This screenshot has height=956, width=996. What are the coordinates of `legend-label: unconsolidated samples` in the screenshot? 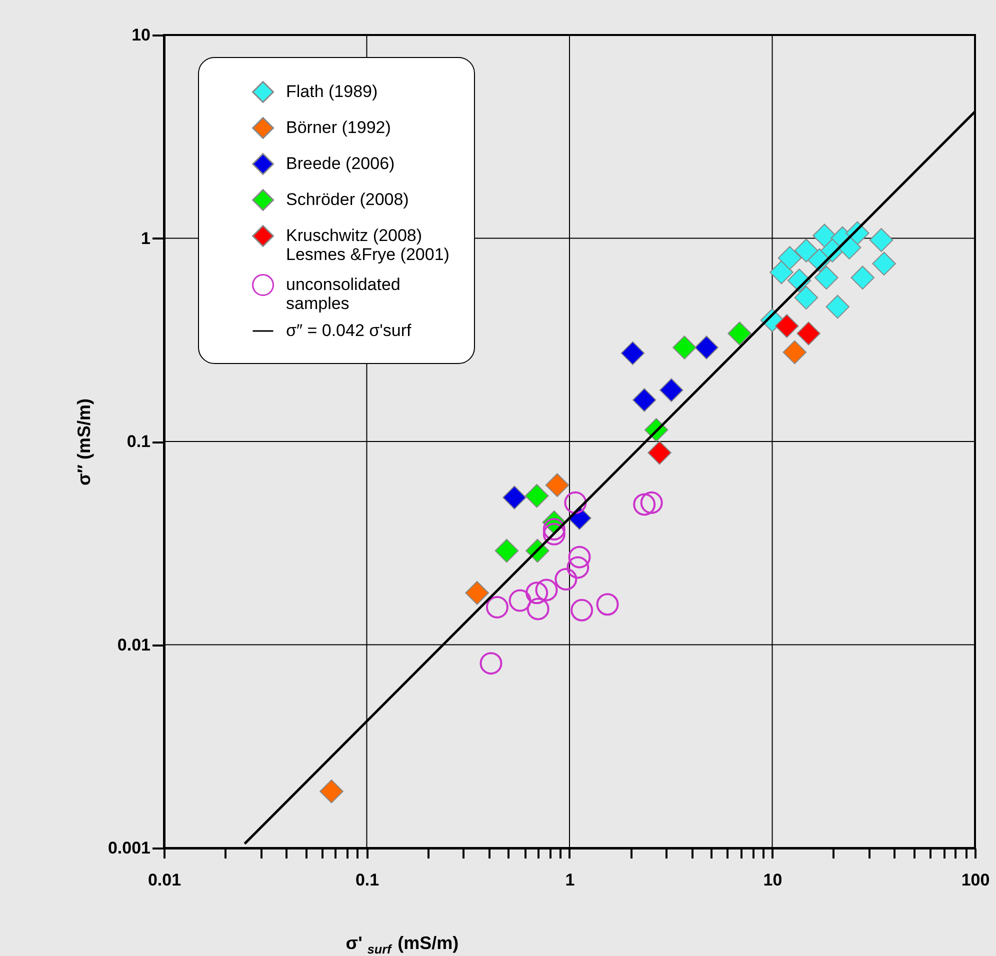 It's located at (343, 294).